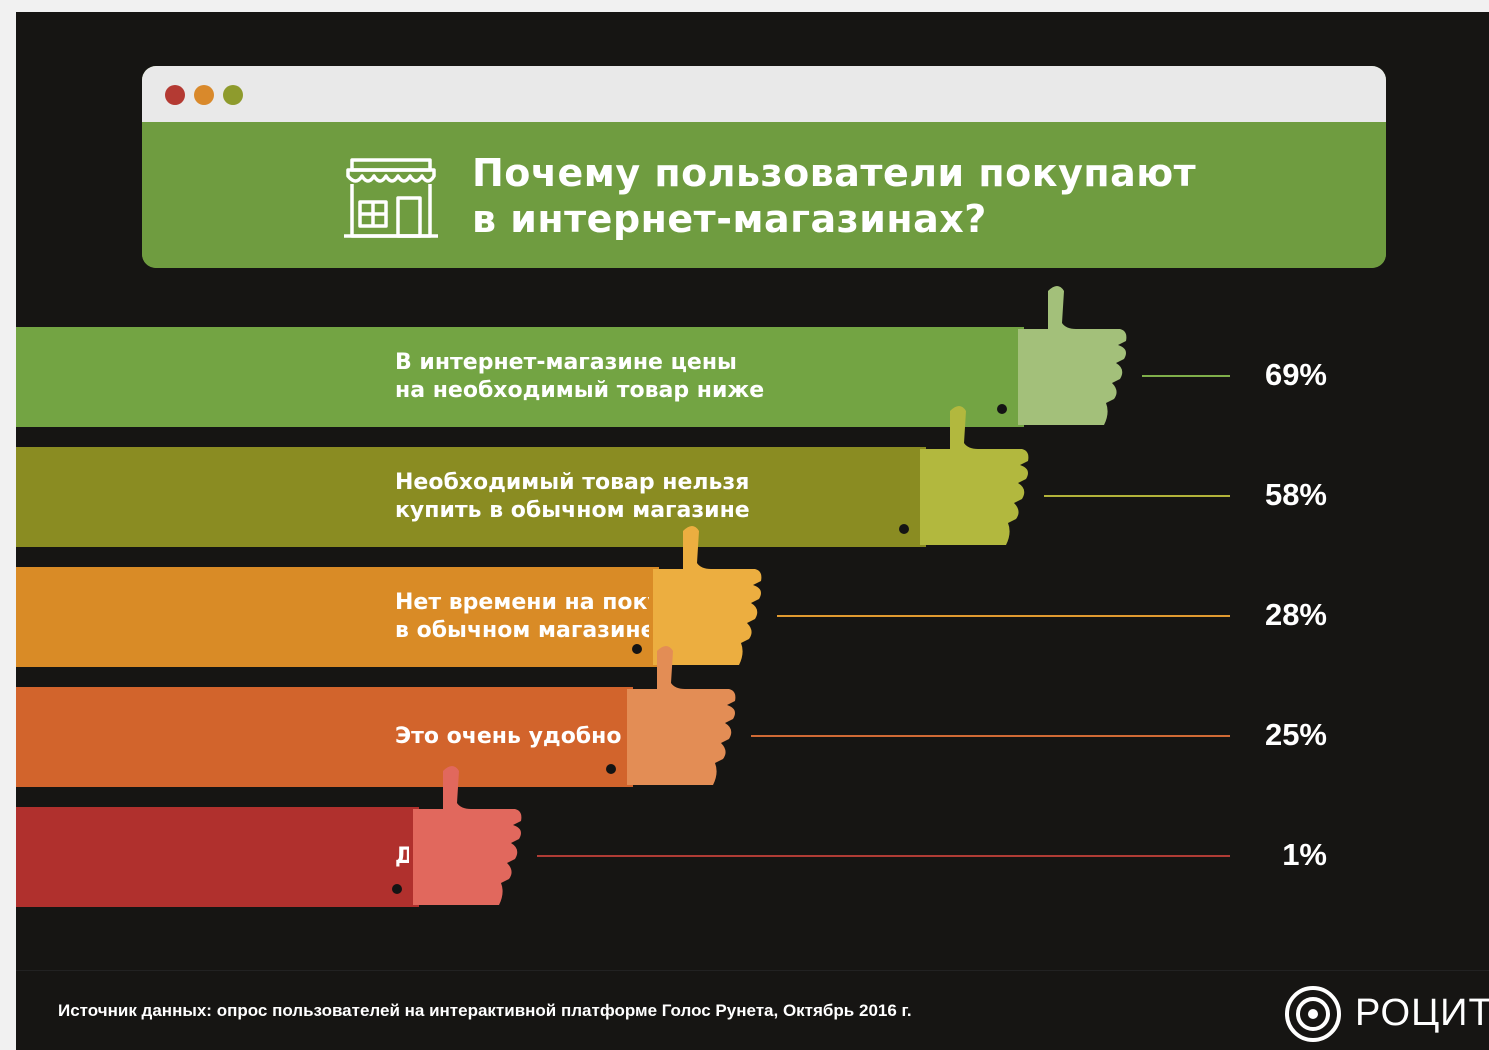  Describe the element at coordinates (1295, 614) in the screenshot. I see `value-label: 28%` at that location.